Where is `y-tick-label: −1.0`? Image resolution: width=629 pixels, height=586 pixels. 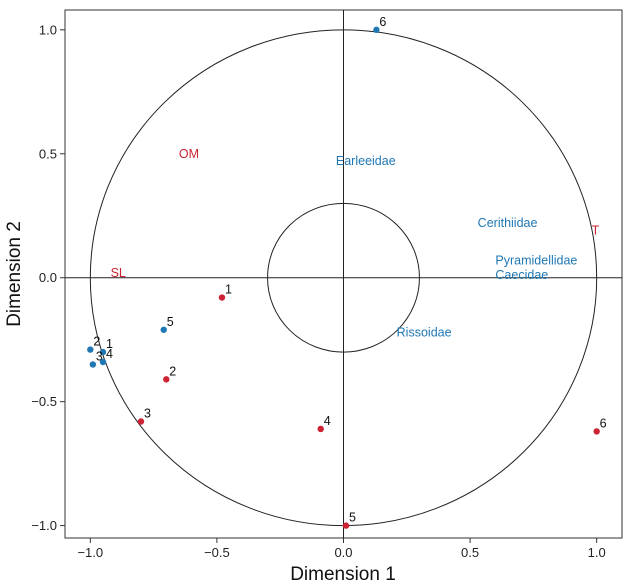
y-tick-label: −1.0 is located at coordinates (44, 525).